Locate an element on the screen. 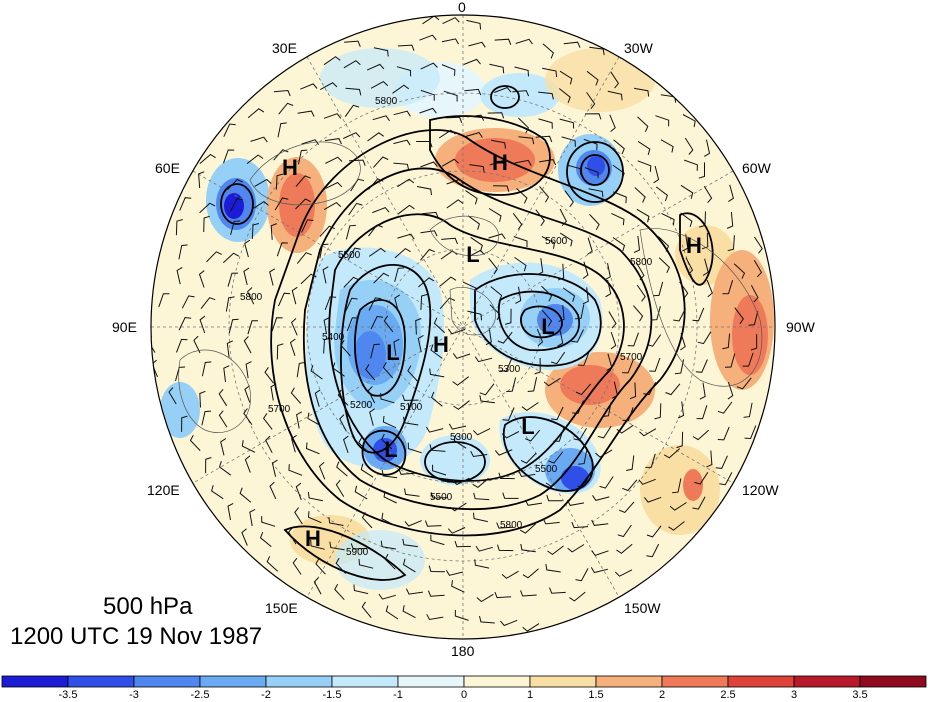 The image size is (928, 702). longitude-label: 30W is located at coordinates (638, 48).